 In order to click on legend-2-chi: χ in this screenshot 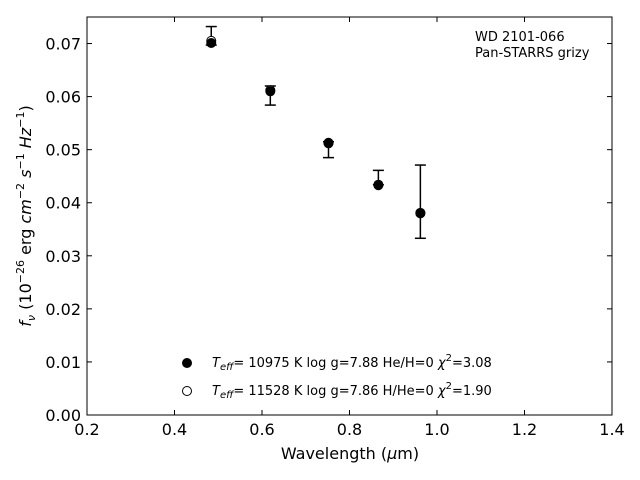, I will do `click(442, 391)`.